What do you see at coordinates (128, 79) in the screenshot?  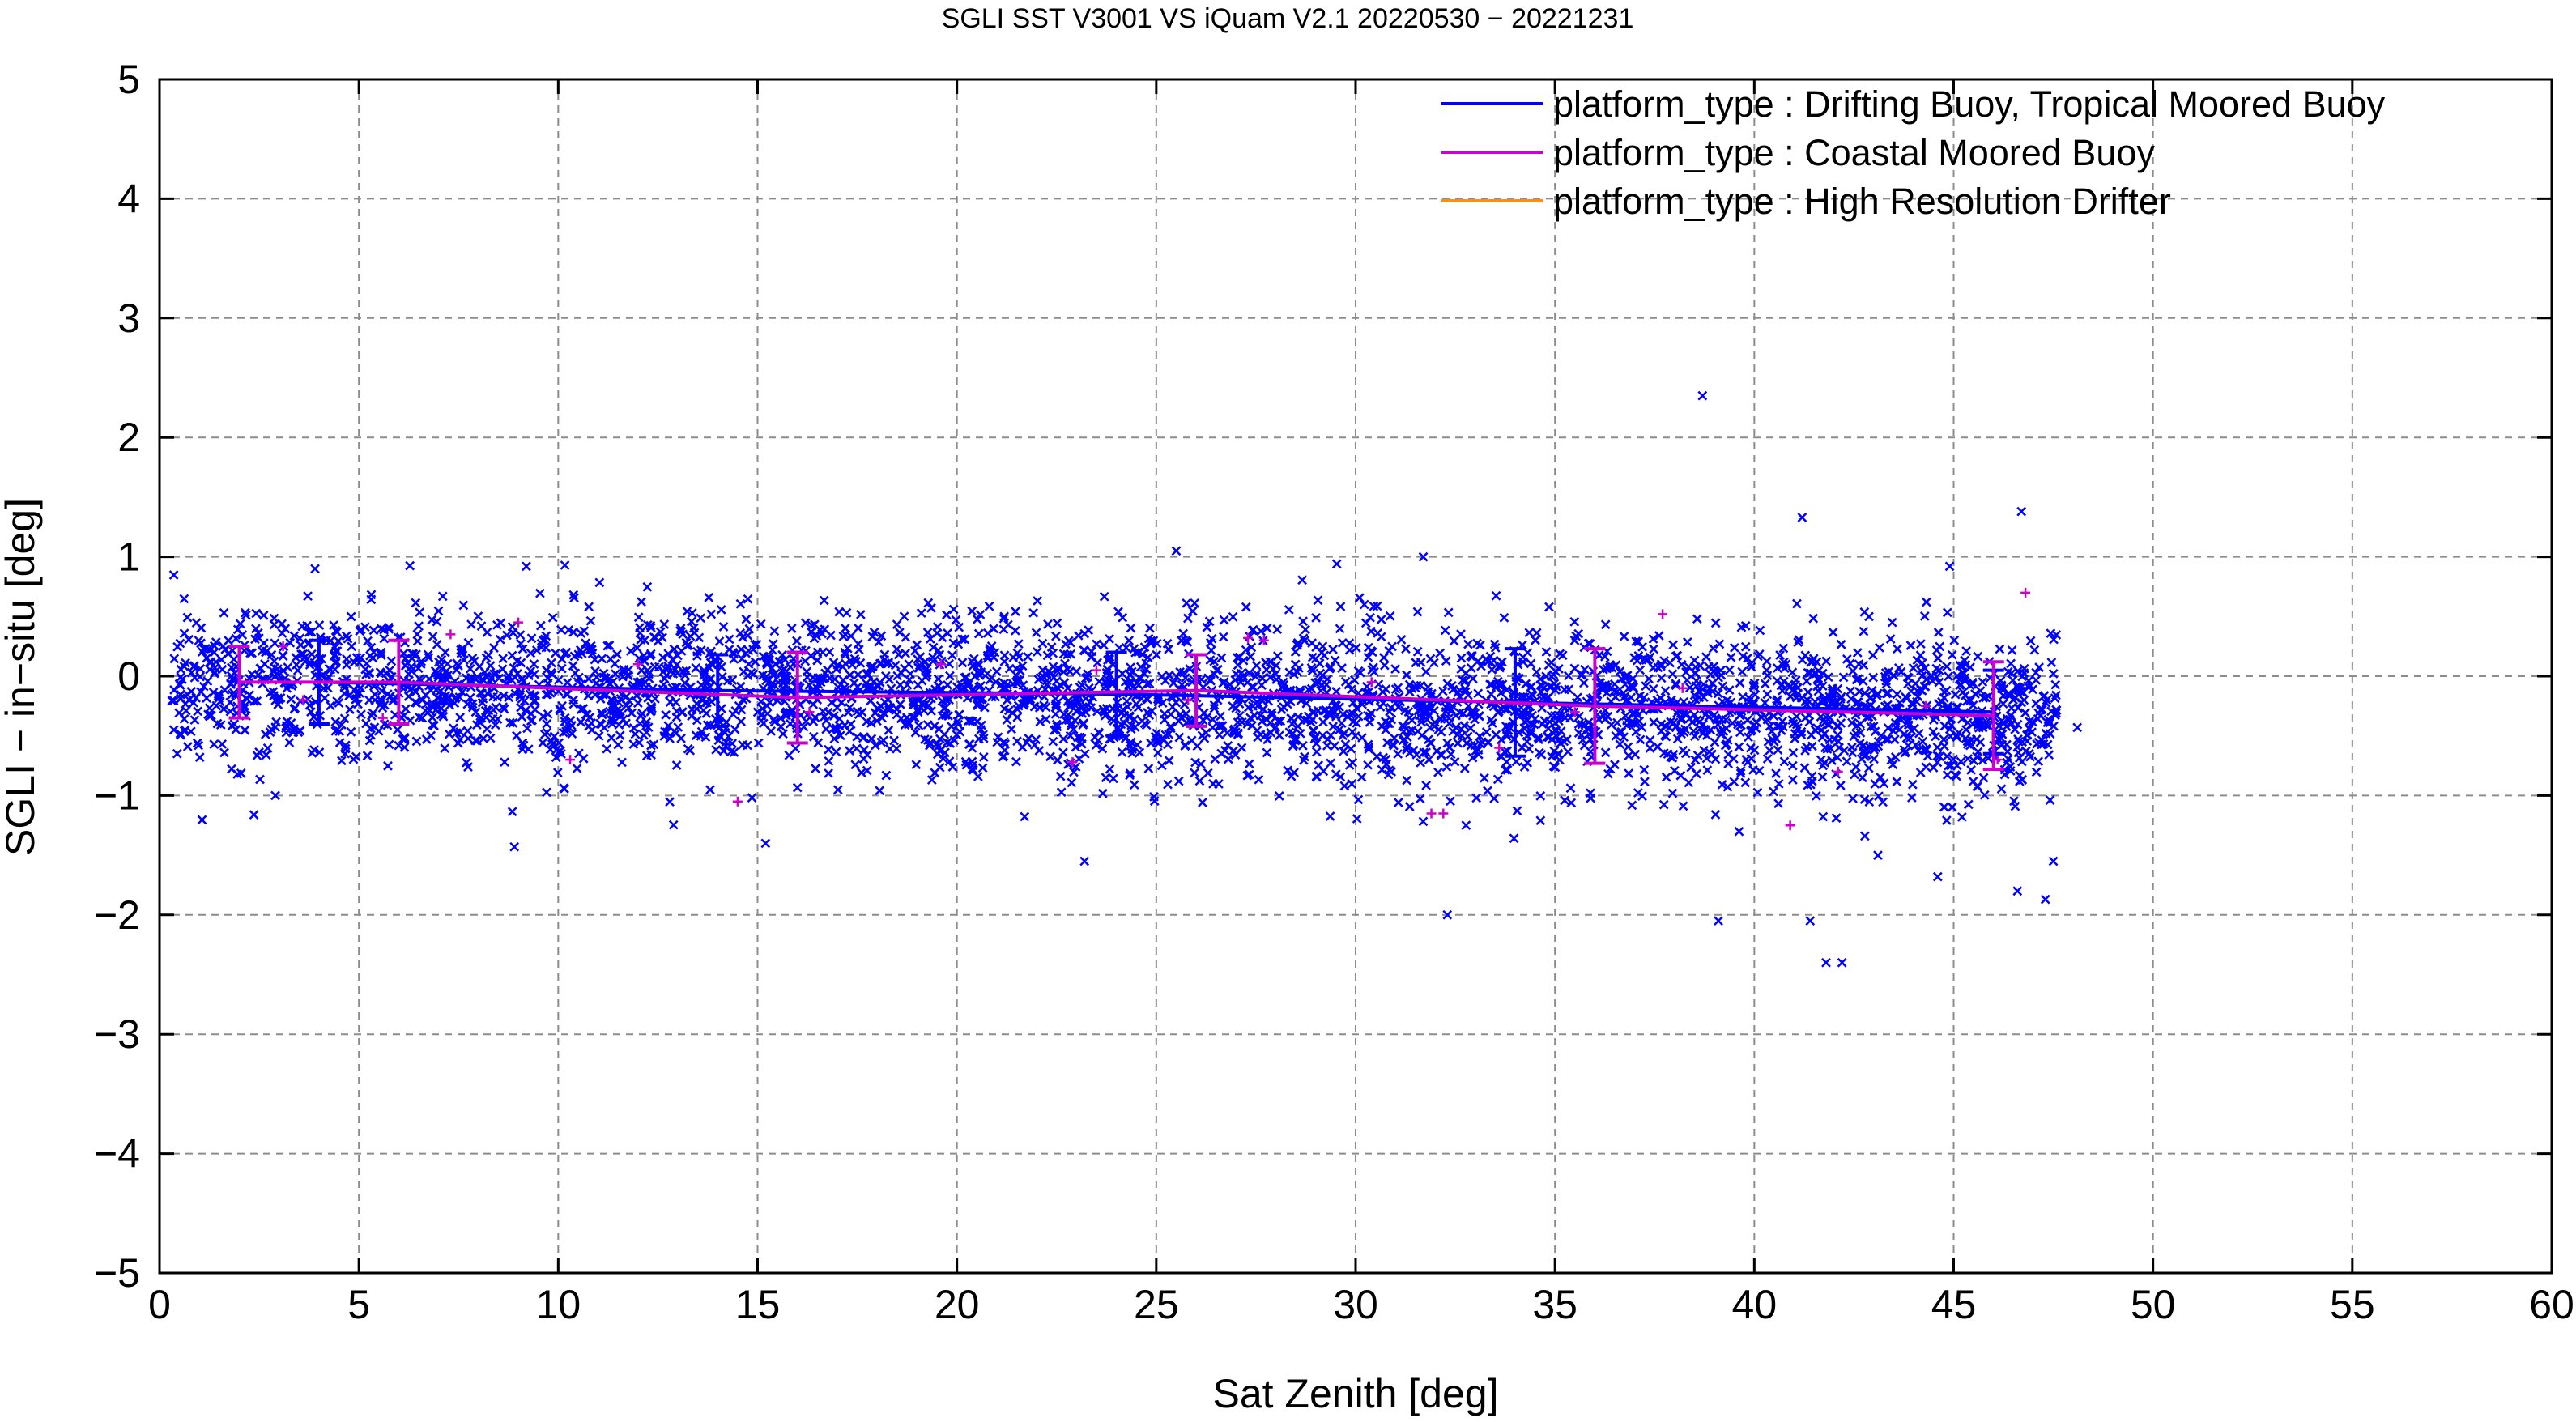 I see `y-tick-label: 5` at bounding box center [128, 79].